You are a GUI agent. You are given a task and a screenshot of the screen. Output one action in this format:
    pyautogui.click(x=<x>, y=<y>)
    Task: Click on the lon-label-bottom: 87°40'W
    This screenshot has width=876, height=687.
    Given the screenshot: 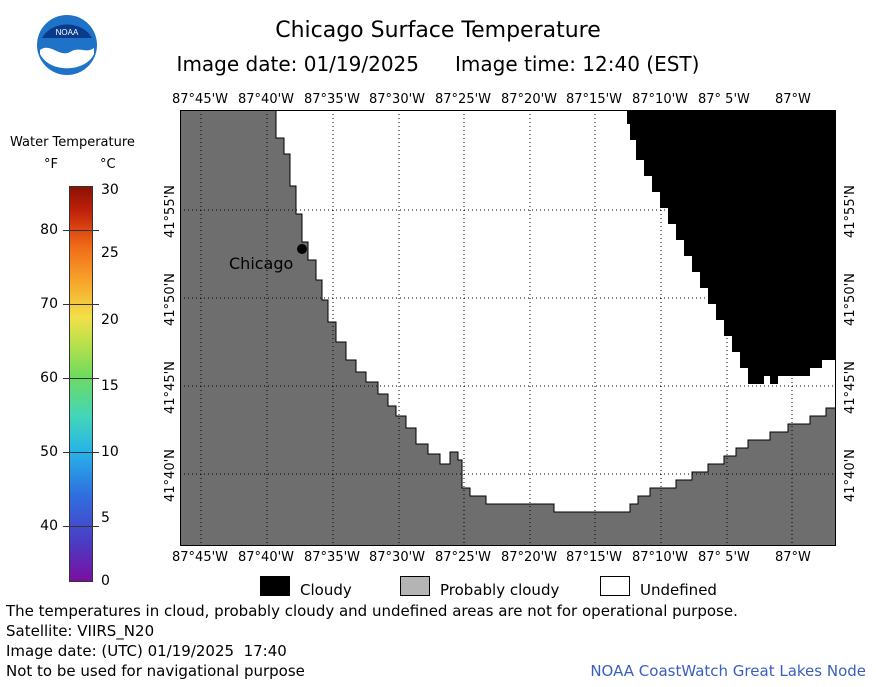 What is the action you would take?
    pyautogui.click(x=266, y=557)
    